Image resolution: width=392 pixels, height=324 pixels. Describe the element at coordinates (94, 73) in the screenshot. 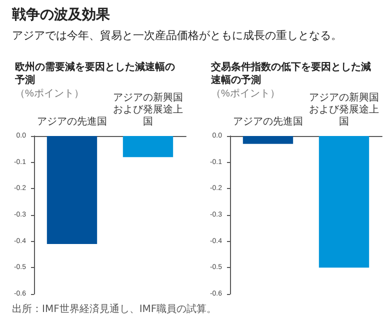

I see `chart-title: 欧州の需要減を要因とした減速幅の予測` at that location.